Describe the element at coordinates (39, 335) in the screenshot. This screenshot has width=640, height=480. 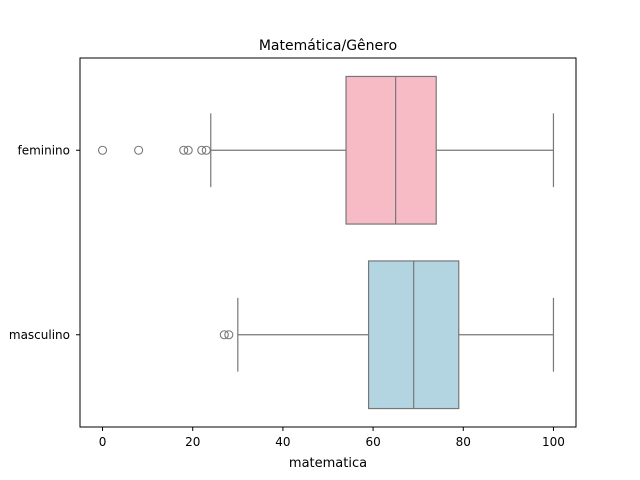
I see `y-tick-label: masculino` at that location.